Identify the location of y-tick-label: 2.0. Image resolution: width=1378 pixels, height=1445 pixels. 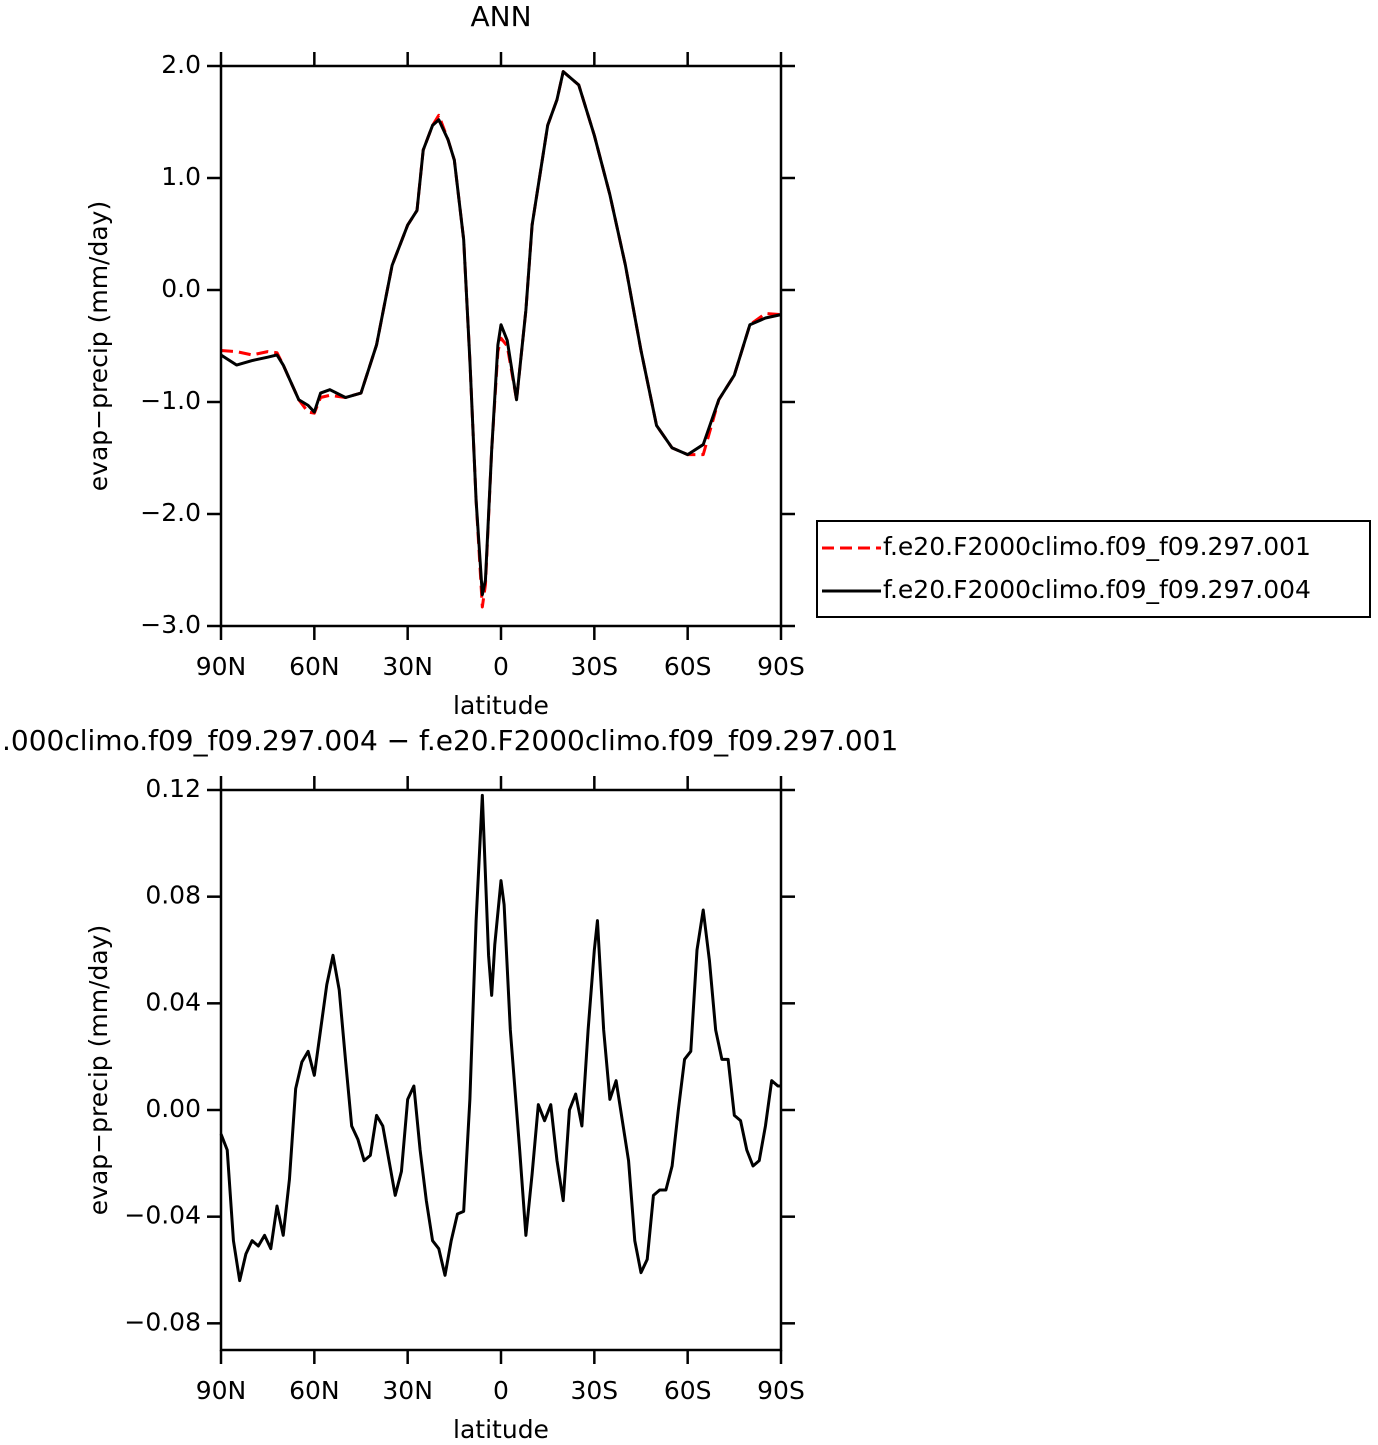
(181, 64).